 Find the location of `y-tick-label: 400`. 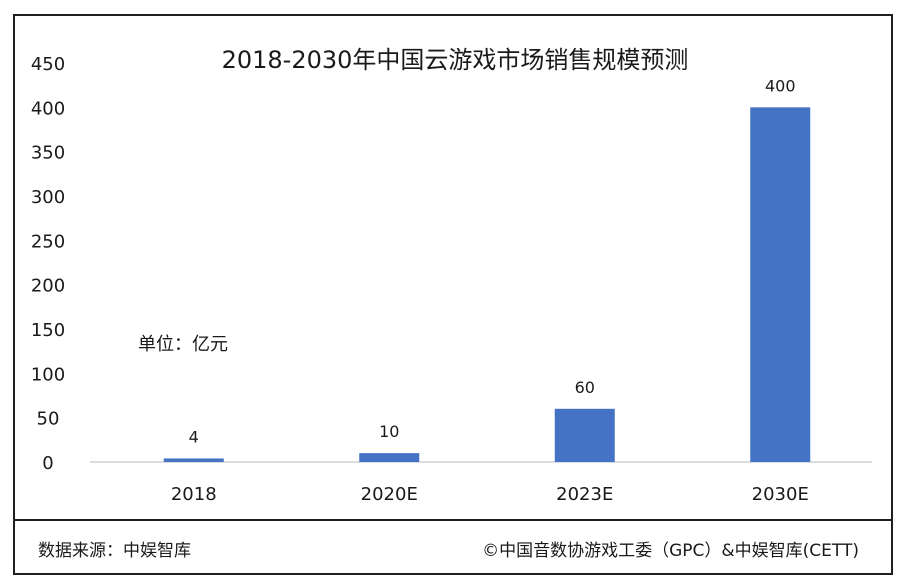

y-tick-label: 400 is located at coordinates (48, 108).